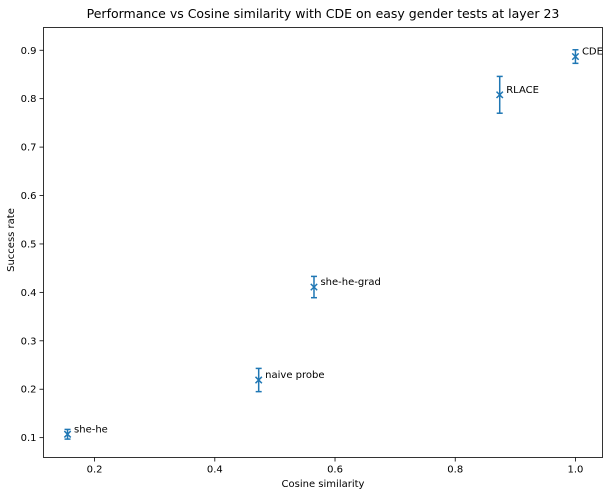  Describe the element at coordinates (29, 438) in the screenshot. I see `y-tick-label: 0.1` at that location.